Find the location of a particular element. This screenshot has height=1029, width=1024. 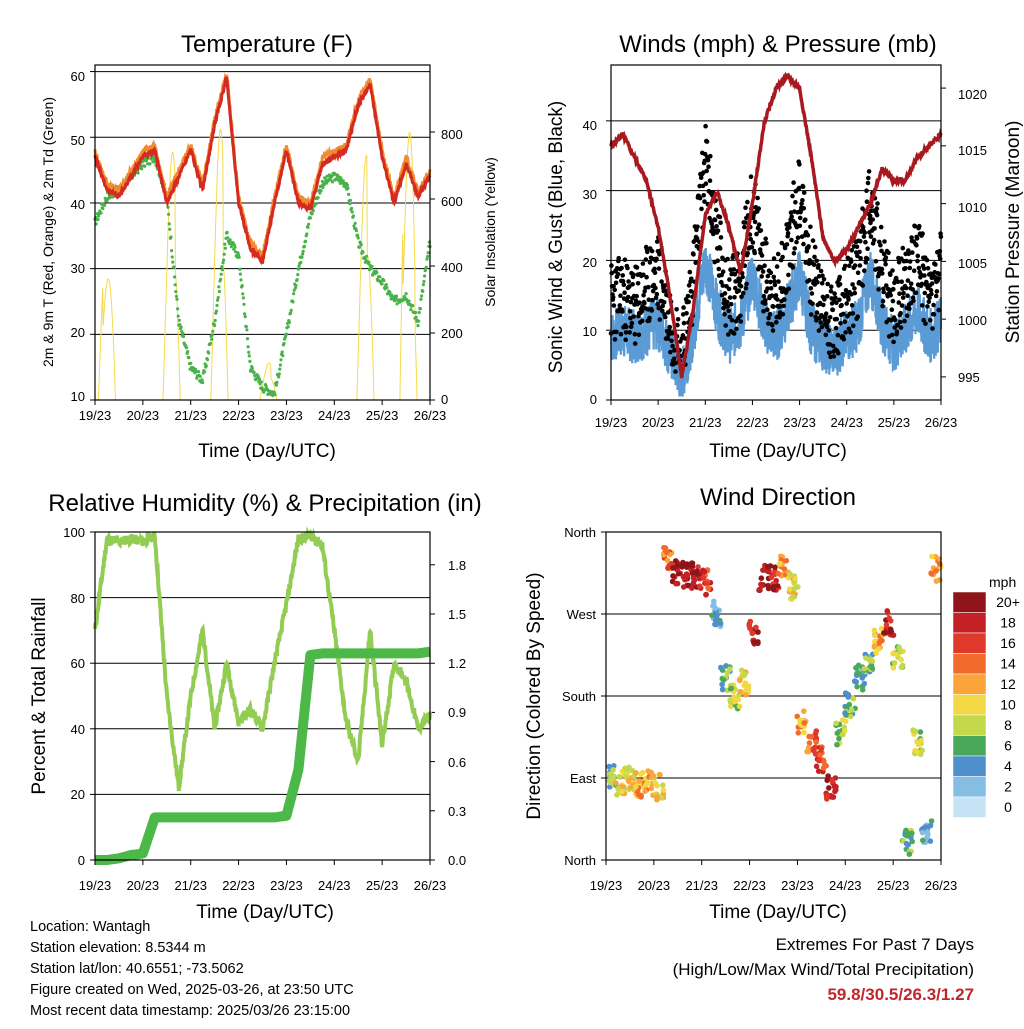

y2-tick-label: 600 is located at coordinates (452, 201).